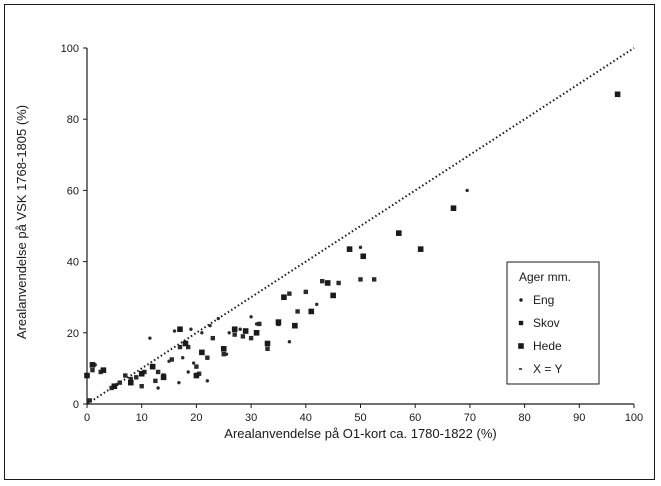 The width and height of the screenshot is (661, 486). I want to click on x-tick-label: 80, so click(524, 418).